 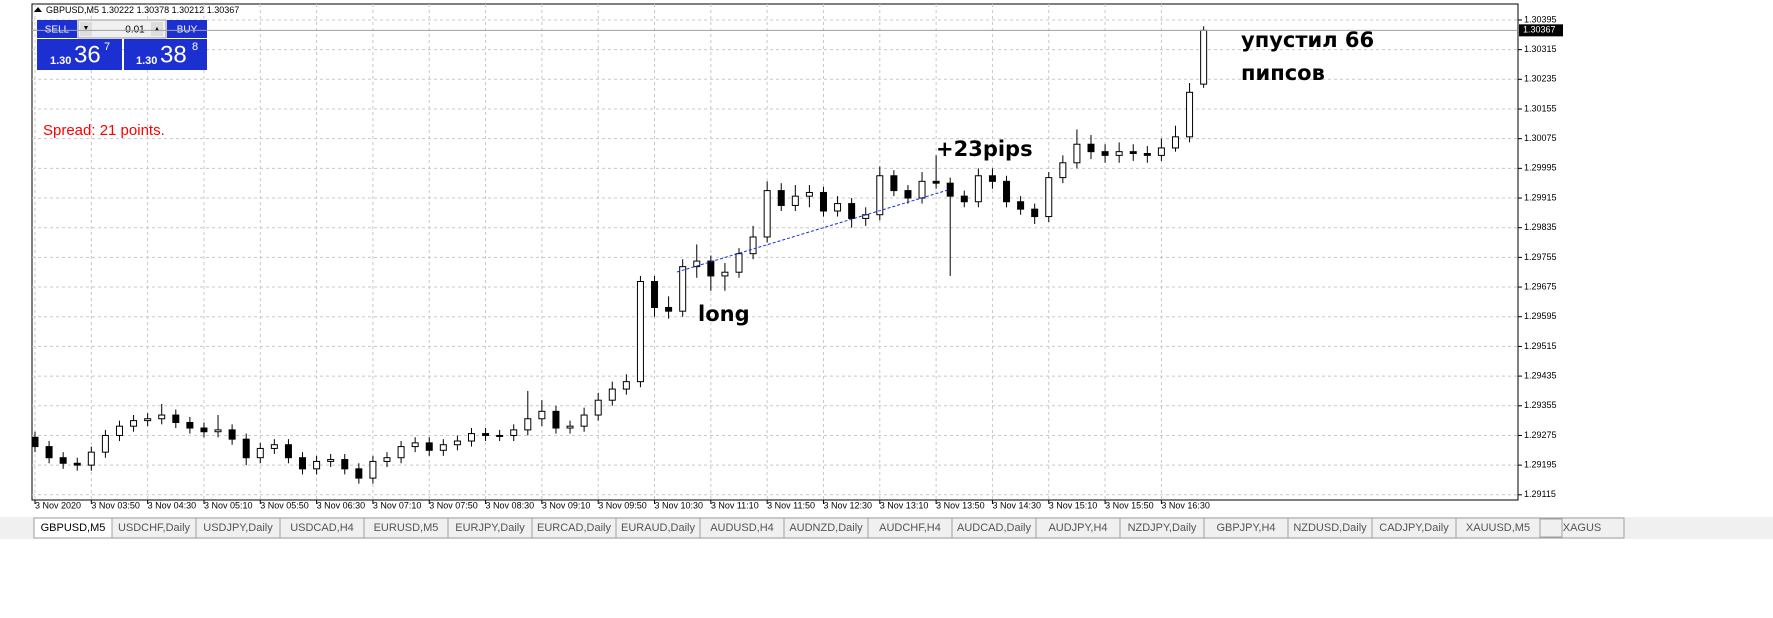 I want to click on tab-label: AUDJPY,H4, so click(x=1077, y=528).